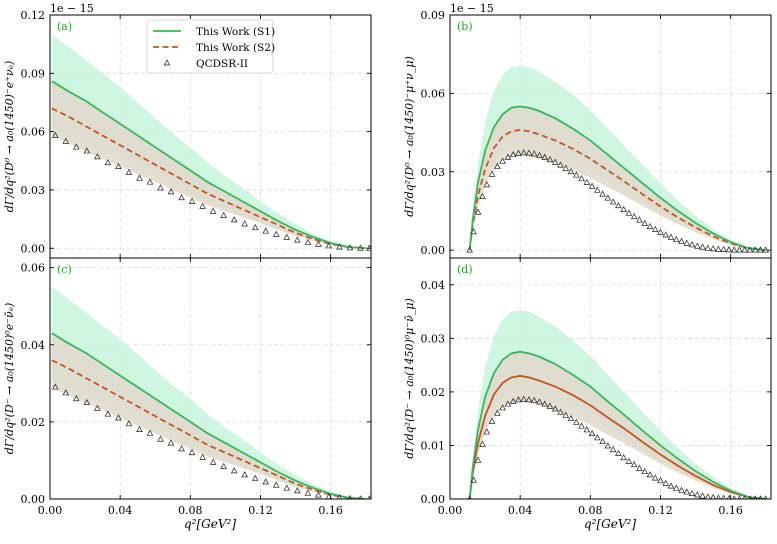 This screenshot has width=777, height=544. I want to click on x-tick-label: 0.08, so click(190, 510).